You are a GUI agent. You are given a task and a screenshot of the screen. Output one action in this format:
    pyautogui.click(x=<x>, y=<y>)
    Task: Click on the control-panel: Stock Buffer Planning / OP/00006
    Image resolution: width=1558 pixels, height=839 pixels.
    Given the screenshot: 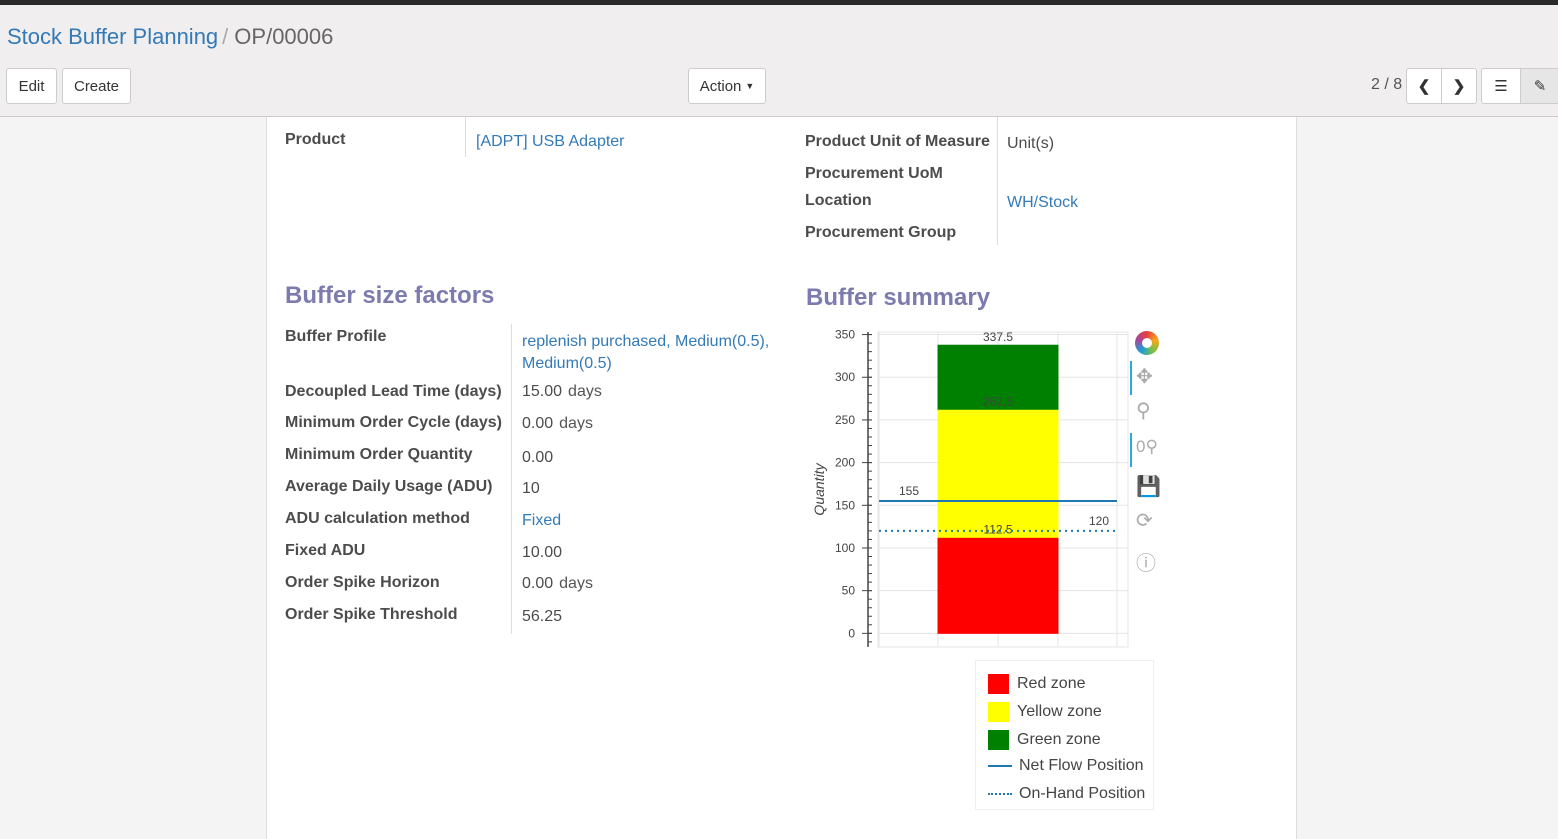 What is the action you would take?
    pyautogui.click(x=779, y=61)
    